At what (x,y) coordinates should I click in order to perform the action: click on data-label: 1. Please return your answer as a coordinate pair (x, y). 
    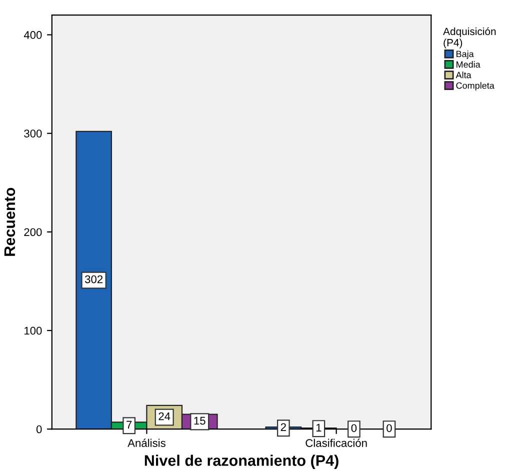
    Looking at the image, I should click on (319, 428).